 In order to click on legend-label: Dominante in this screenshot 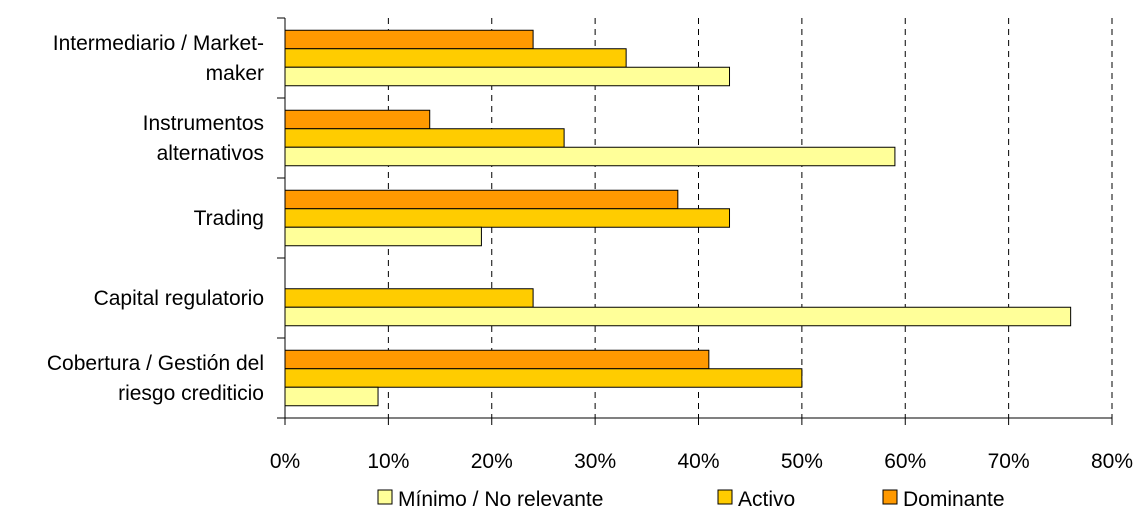, I will do `click(954, 499)`.